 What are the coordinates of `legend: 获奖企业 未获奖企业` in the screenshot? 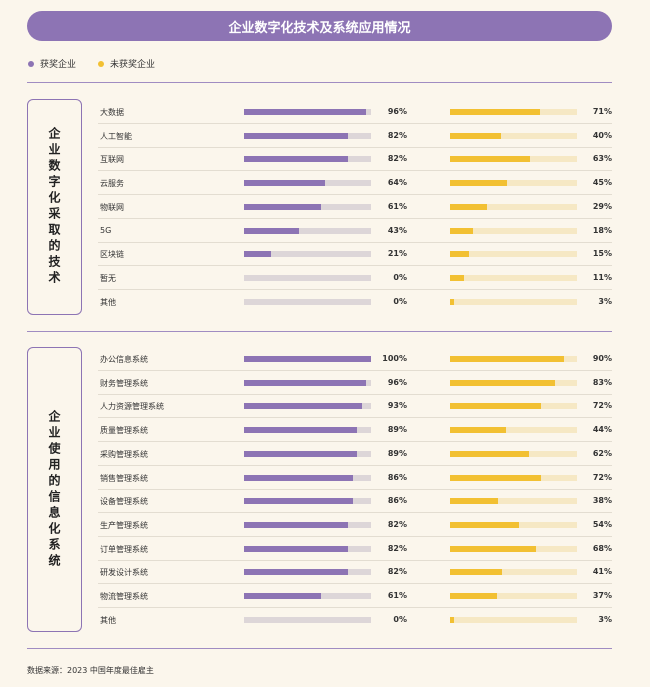 It's located at (91, 63).